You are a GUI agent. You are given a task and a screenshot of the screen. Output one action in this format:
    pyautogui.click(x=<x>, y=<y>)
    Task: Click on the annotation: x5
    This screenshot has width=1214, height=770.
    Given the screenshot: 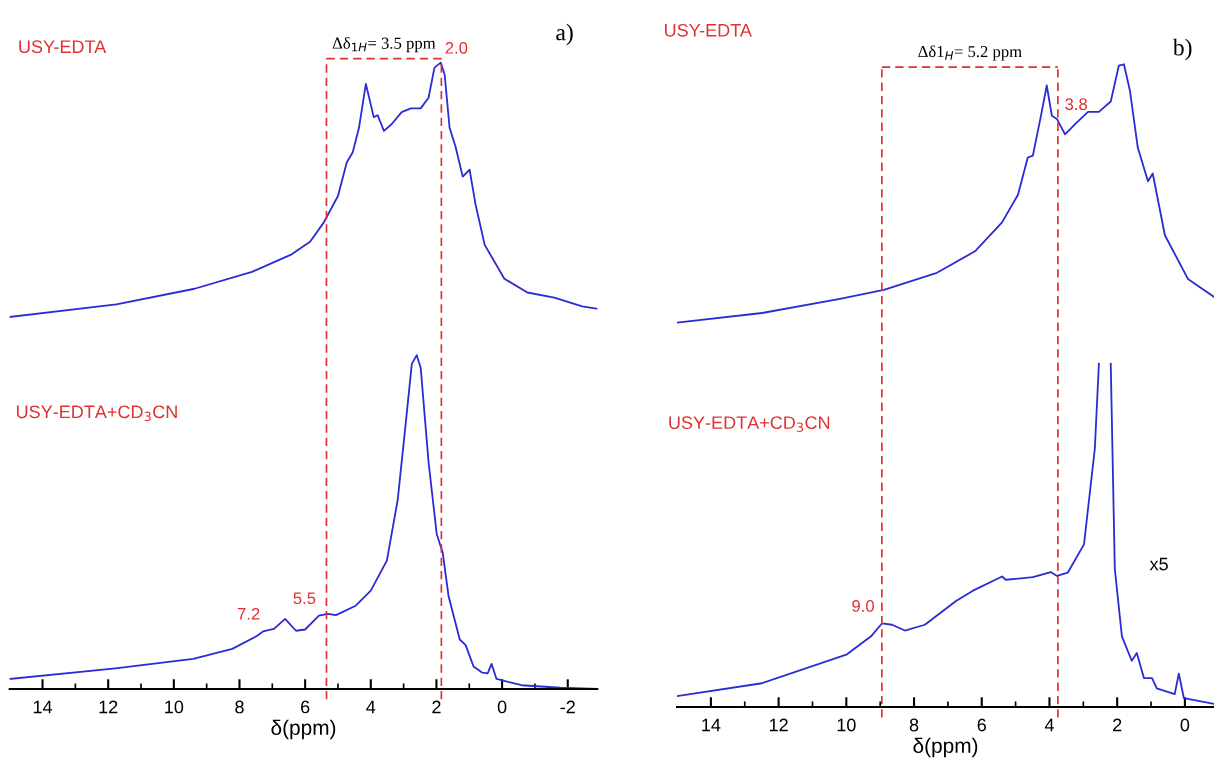 What is the action you would take?
    pyautogui.click(x=1158, y=564)
    